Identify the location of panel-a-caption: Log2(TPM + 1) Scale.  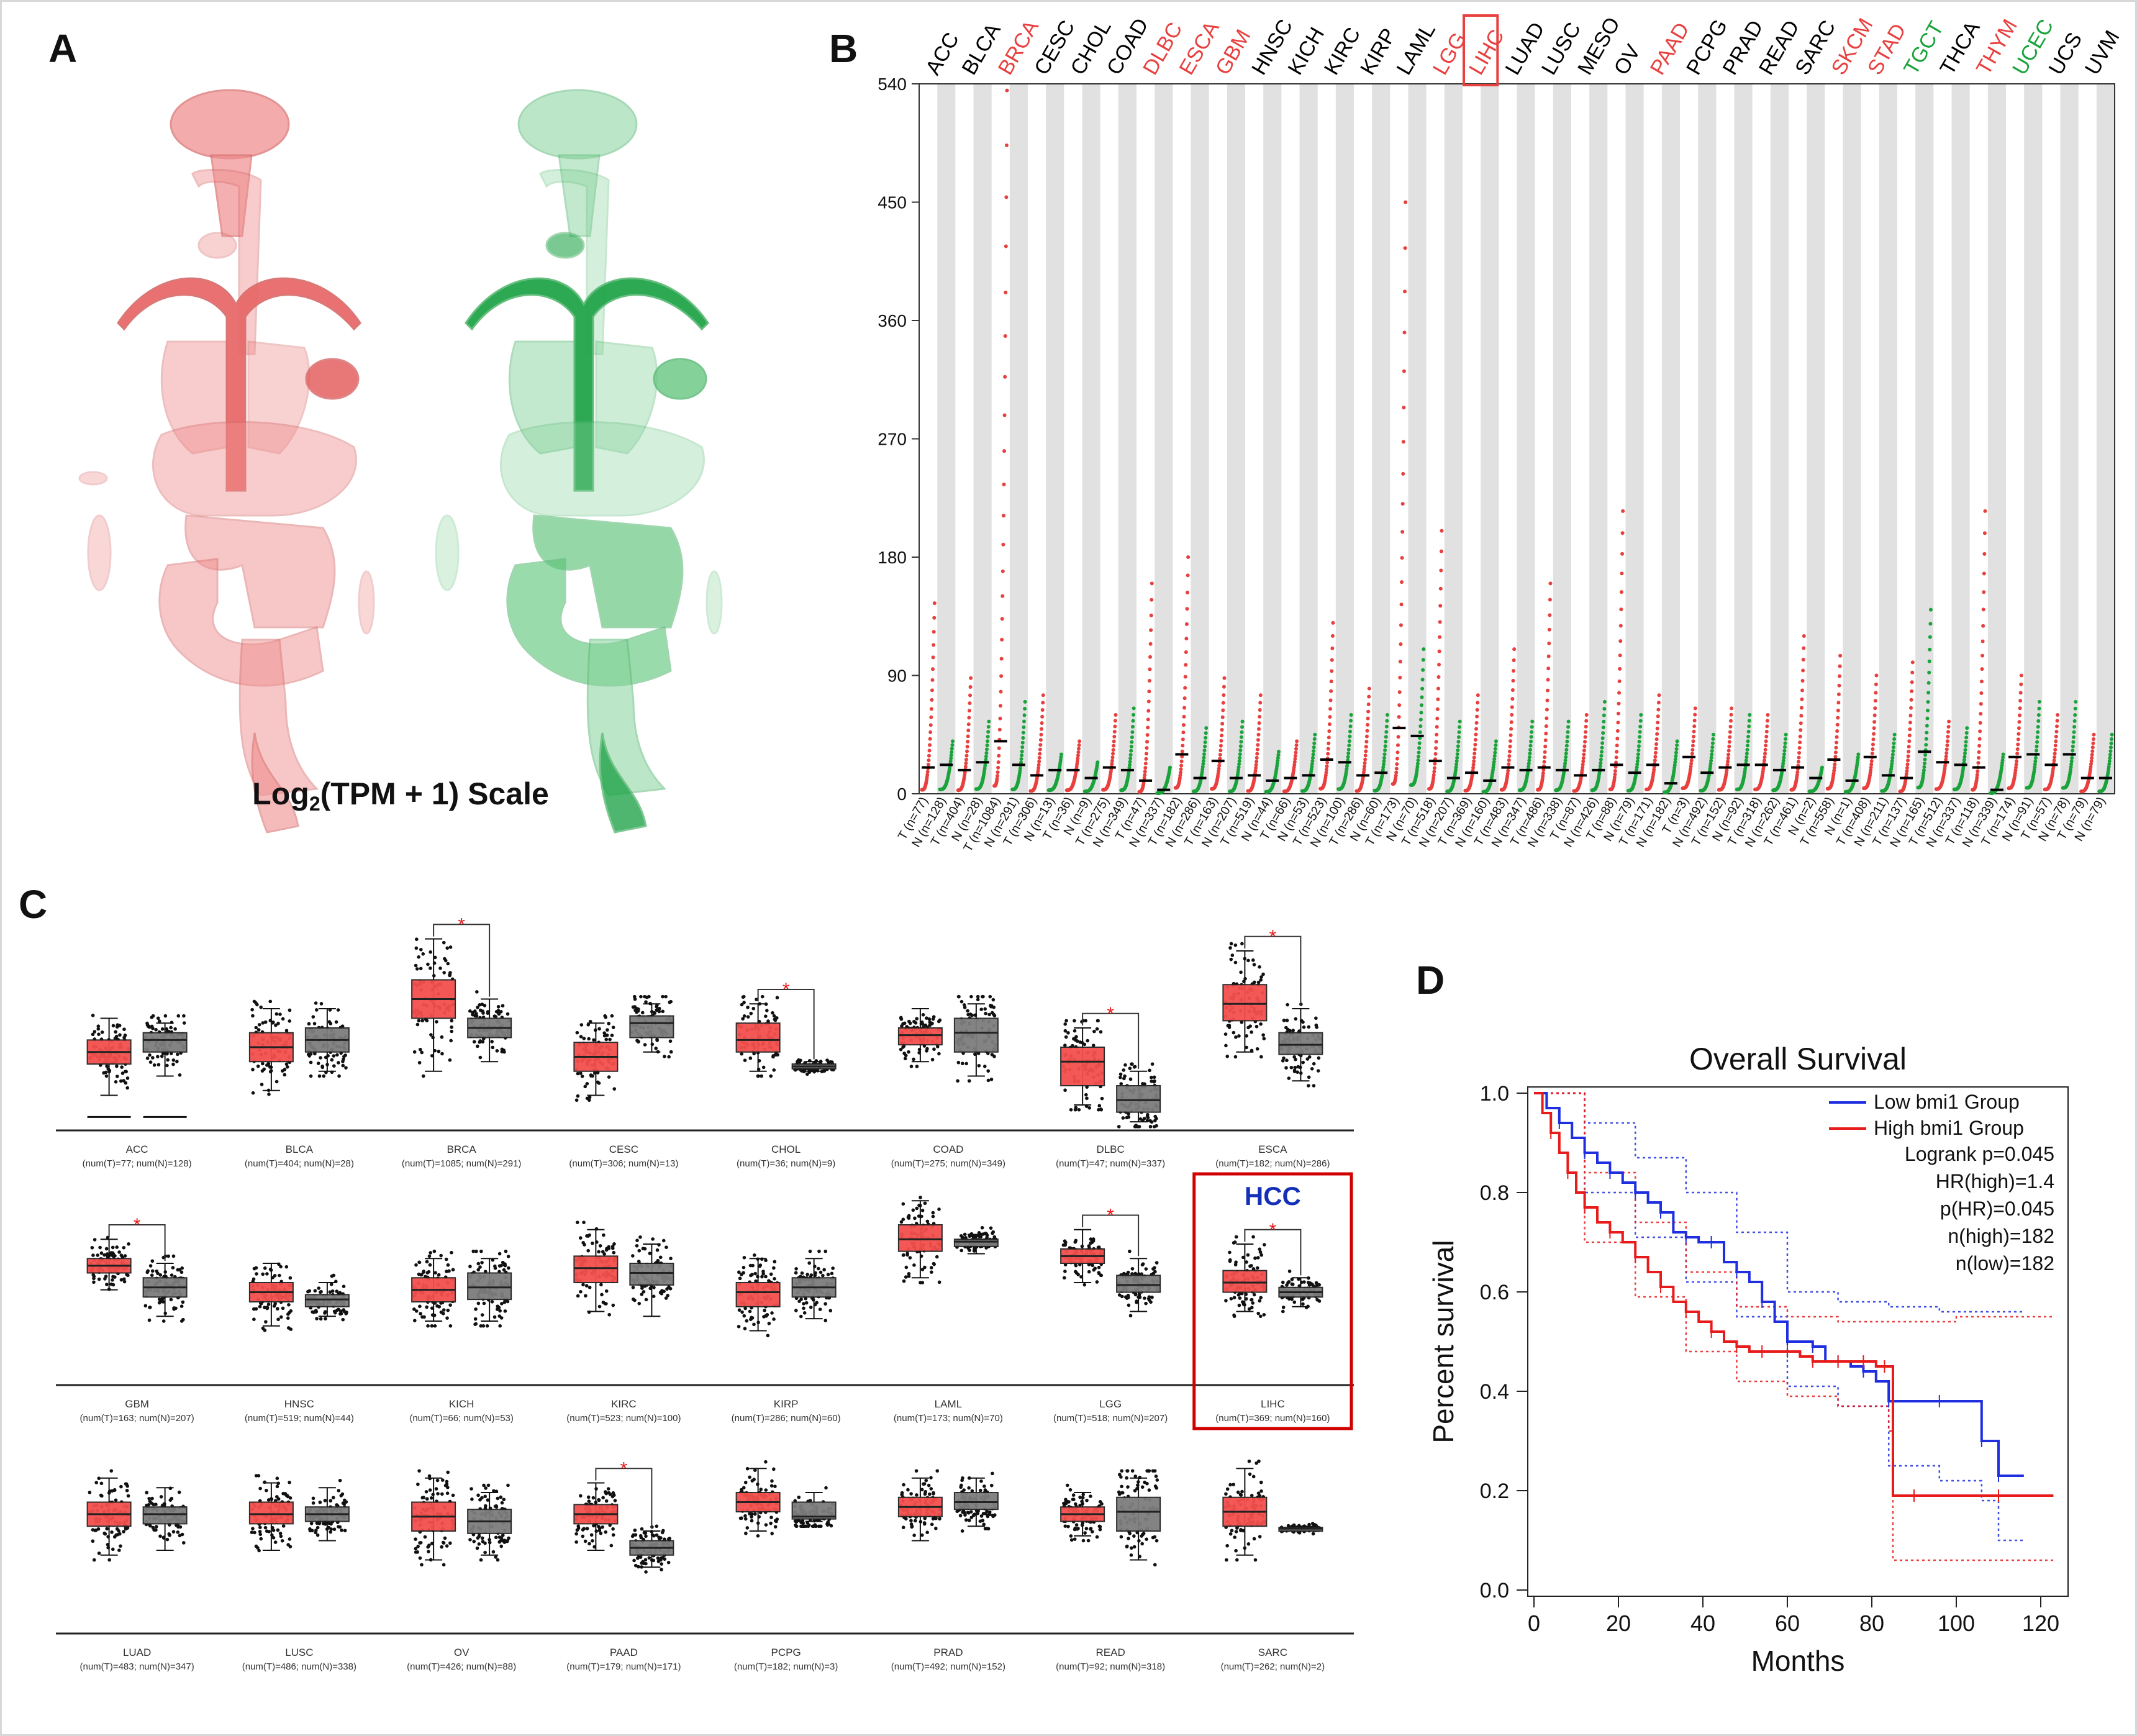
(400, 795).